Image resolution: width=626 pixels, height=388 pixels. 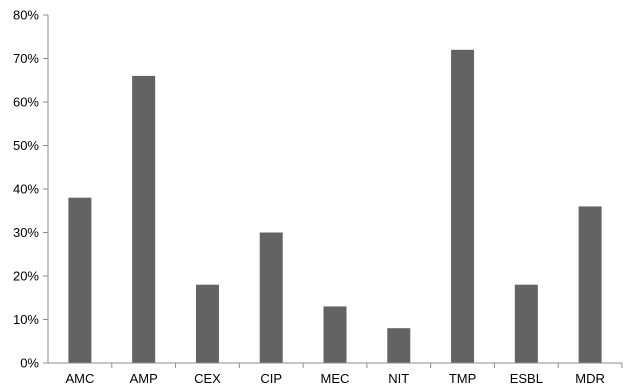 What do you see at coordinates (526, 378) in the screenshot?
I see `x-tick-label: ESBL` at bounding box center [526, 378].